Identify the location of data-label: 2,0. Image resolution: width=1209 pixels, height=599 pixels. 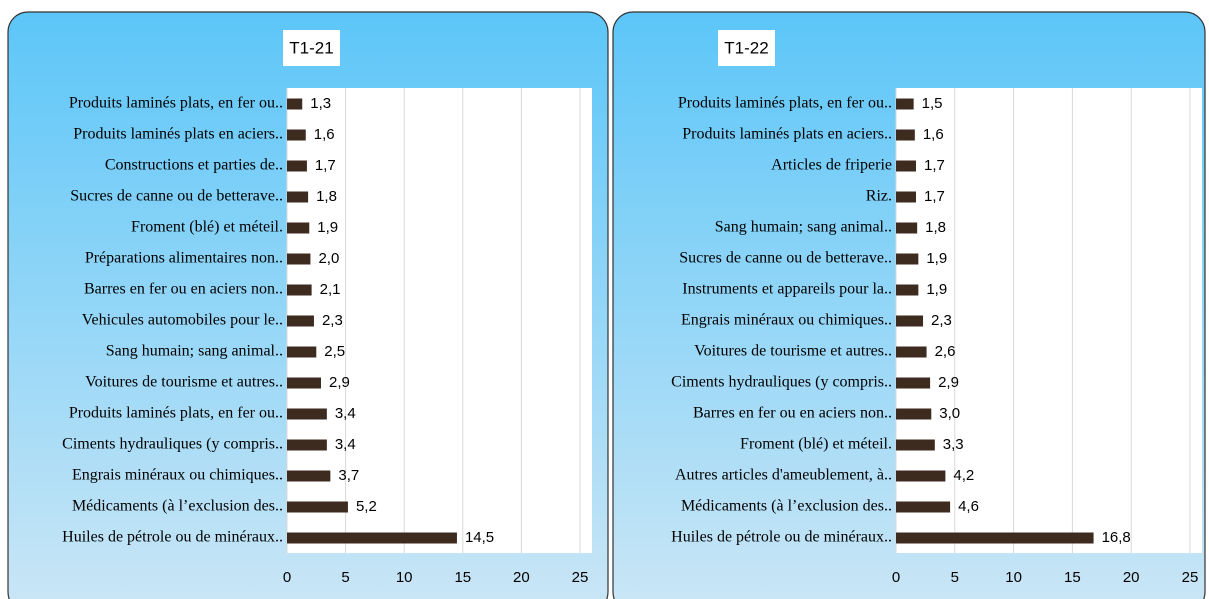
(328, 258).